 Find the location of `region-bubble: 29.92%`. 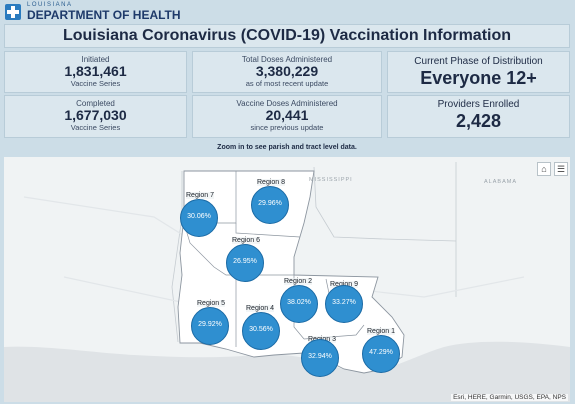

region-bubble: 29.92% is located at coordinates (210, 326).